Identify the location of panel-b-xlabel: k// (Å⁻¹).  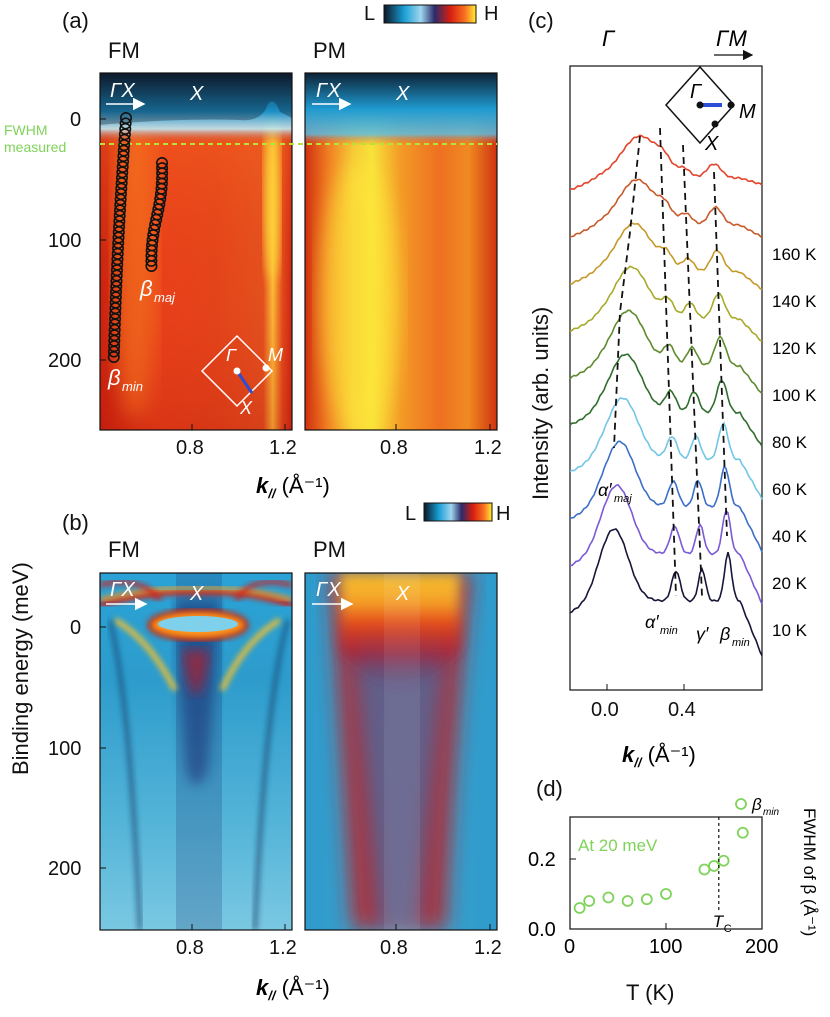
(293, 989).